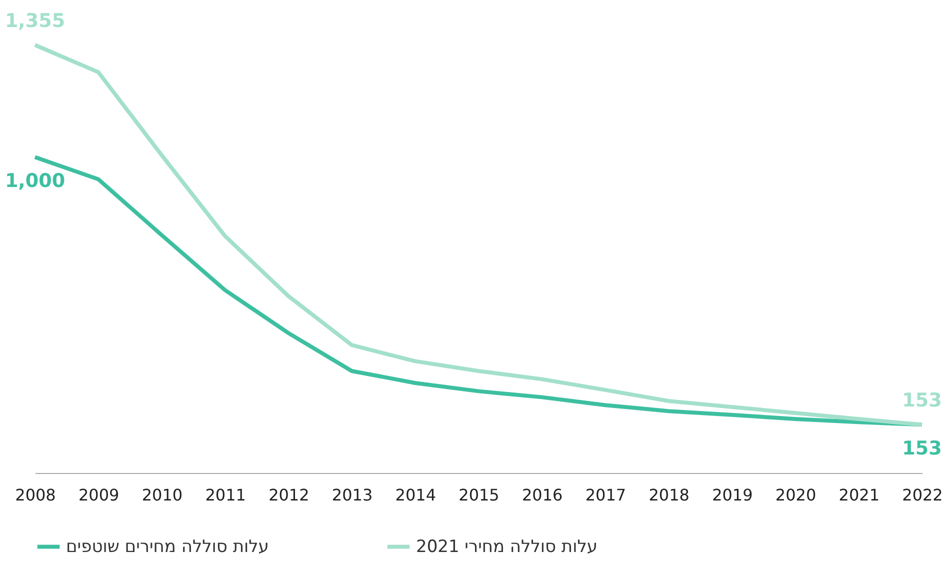 The width and height of the screenshot is (950, 576). What do you see at coordinates (732, 495) in the screenshot?
I see `x-tick-label: 2019` at bounding box center [732, 495].